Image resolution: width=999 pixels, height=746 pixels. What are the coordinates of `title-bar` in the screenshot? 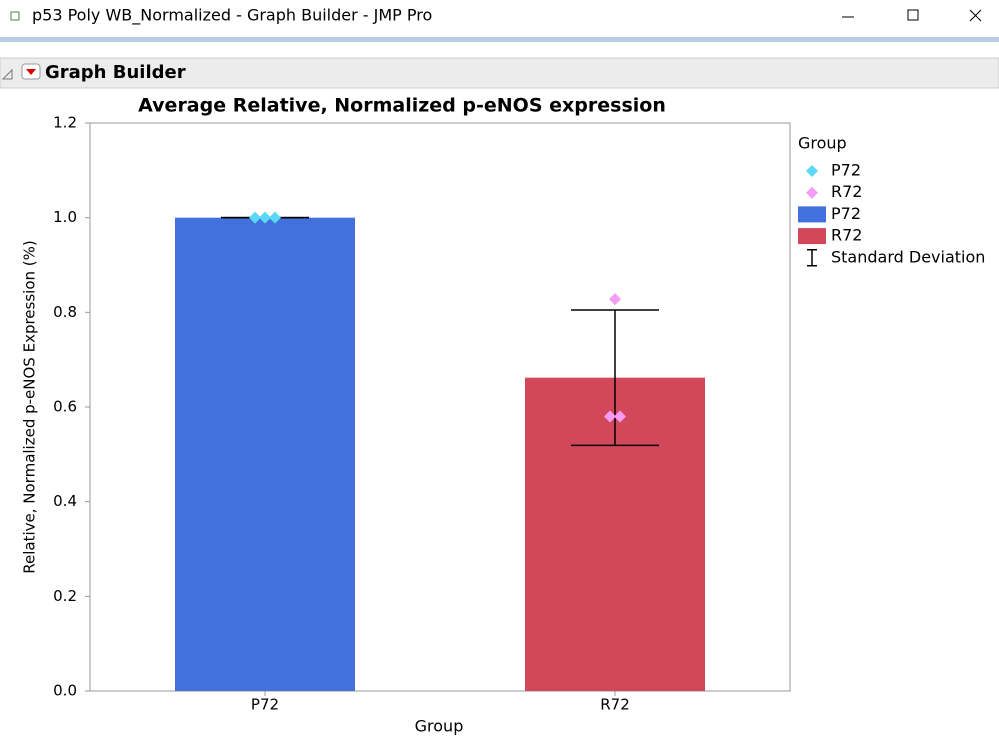 It's located at (499, 18).